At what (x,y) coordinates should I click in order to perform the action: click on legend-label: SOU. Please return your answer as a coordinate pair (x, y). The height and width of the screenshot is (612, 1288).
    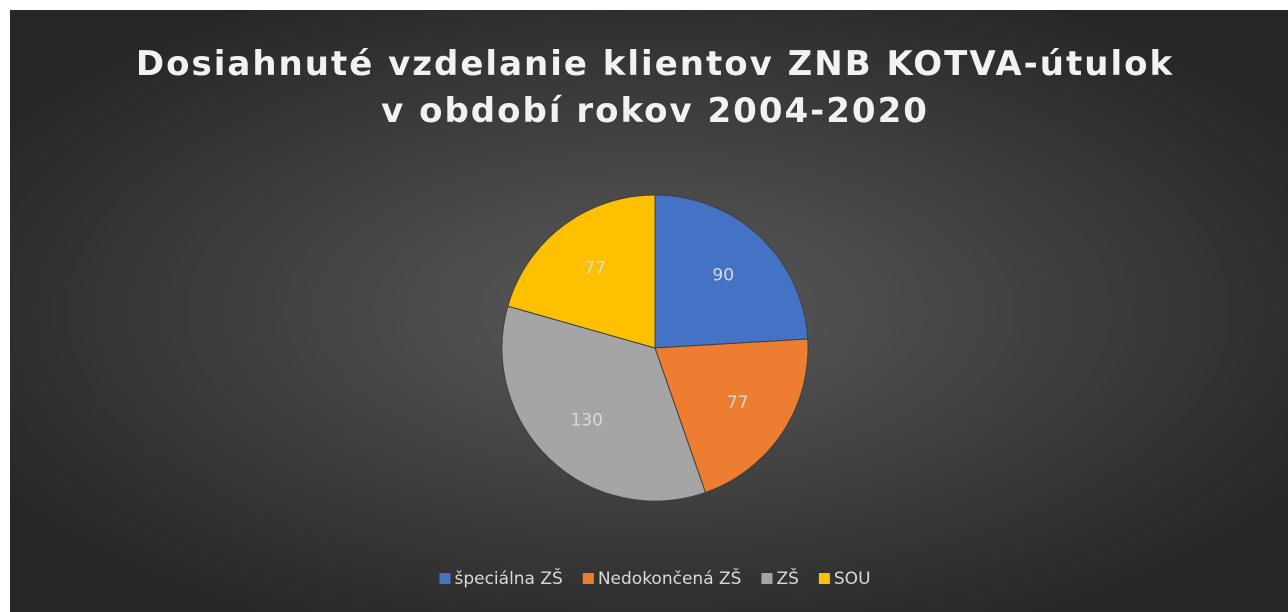
    Looking at the image, I should click on (852, 579).